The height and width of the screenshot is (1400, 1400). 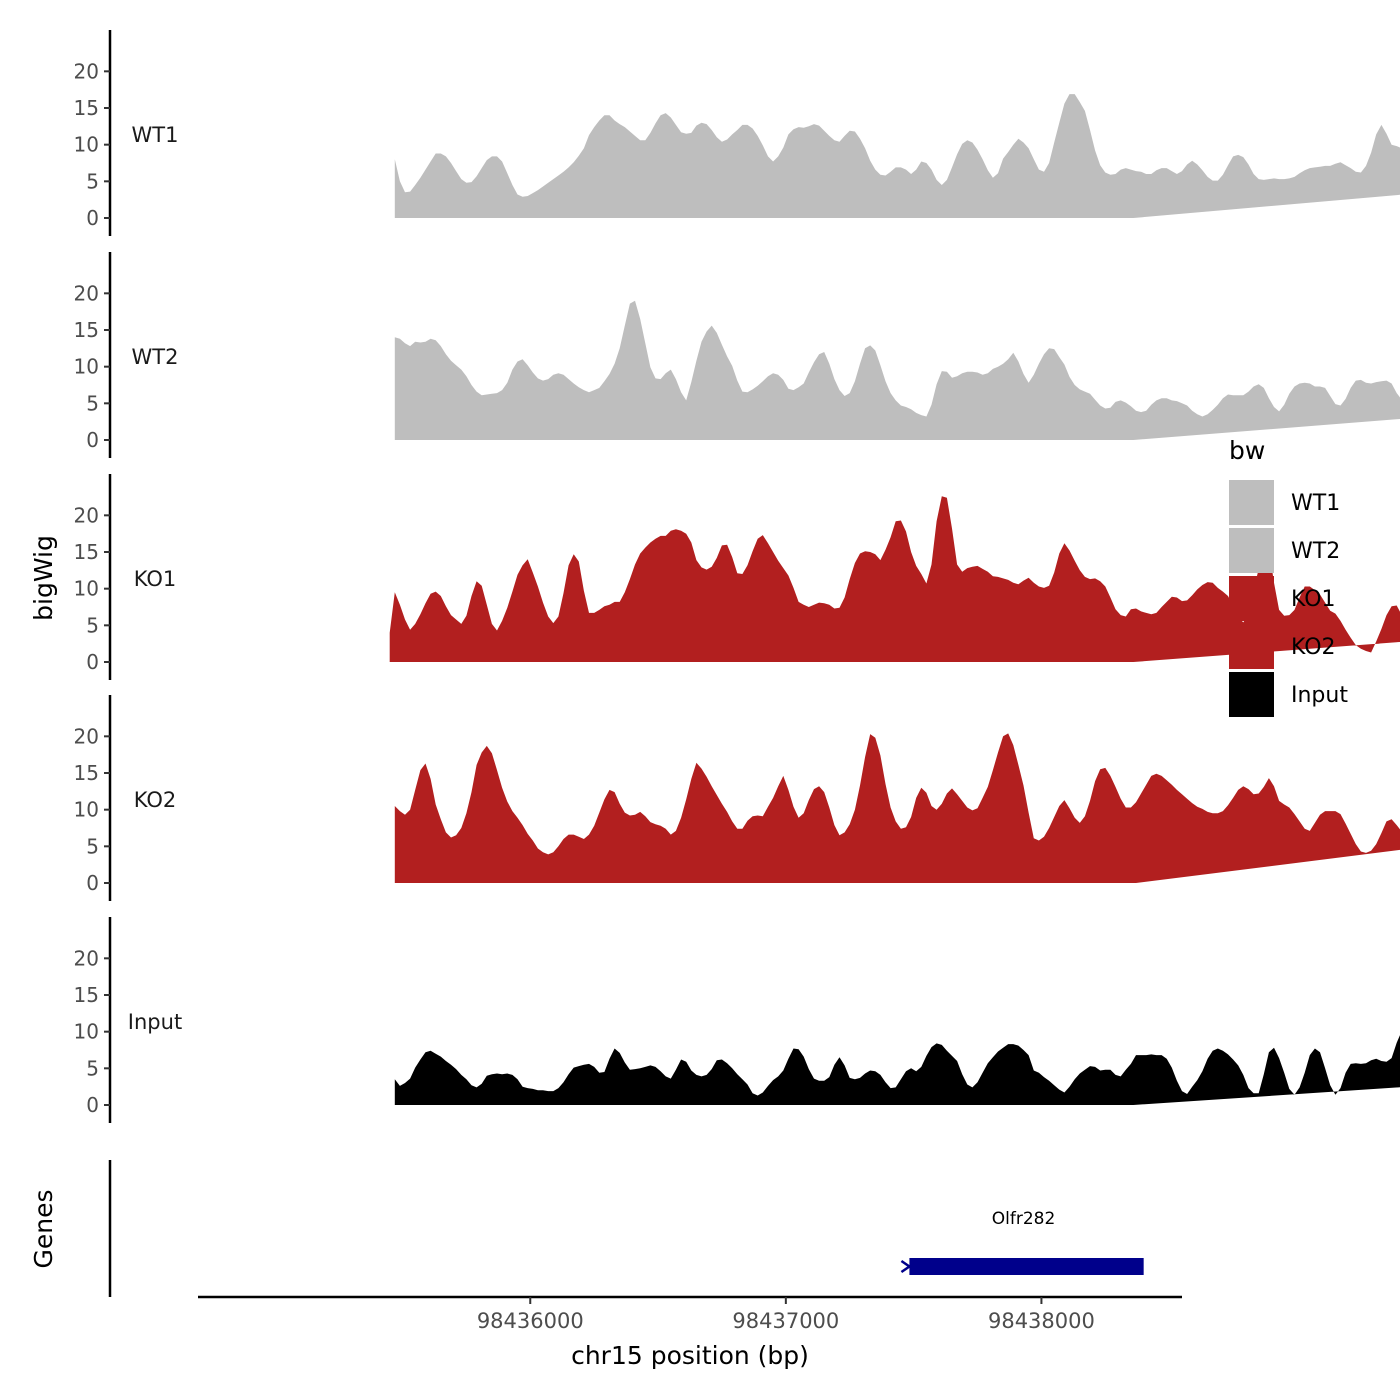 What do you see at coordinates (155, 357) in the screenshot?
I see `track-label: WT2` at bounding box center [155, 357].